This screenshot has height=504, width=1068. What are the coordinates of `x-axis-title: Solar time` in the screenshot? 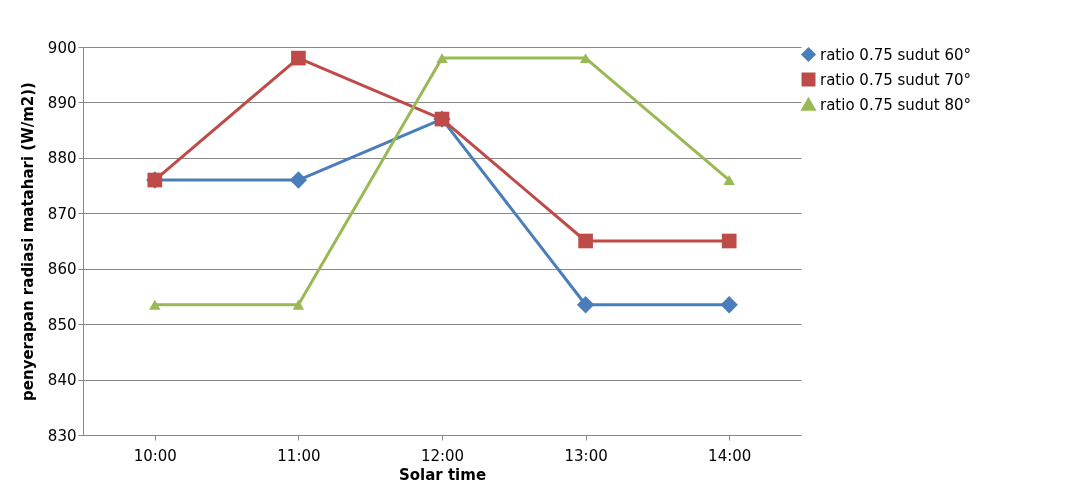 It's located at (442, 474).